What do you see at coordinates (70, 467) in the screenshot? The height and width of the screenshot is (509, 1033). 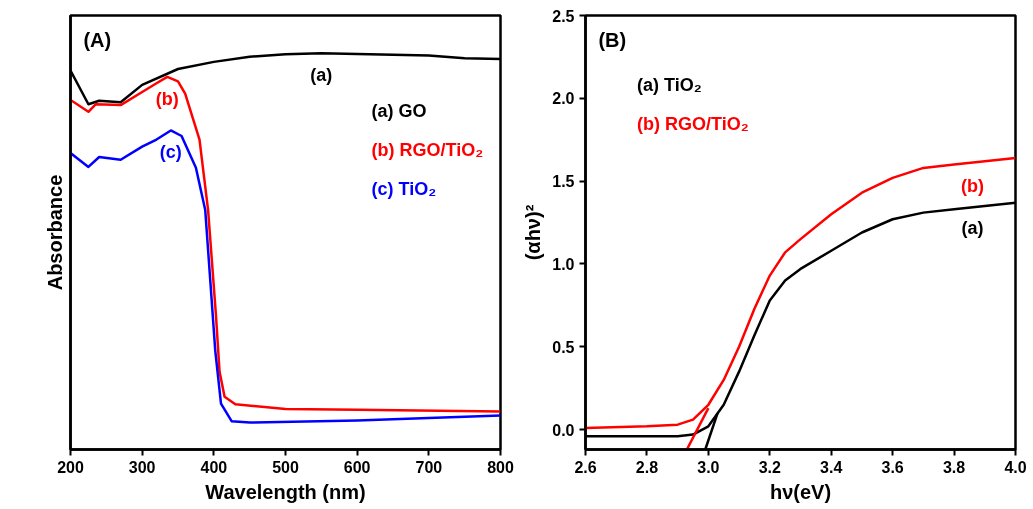 I see `x-tick-label: 200` at bounding box center [70, 467].